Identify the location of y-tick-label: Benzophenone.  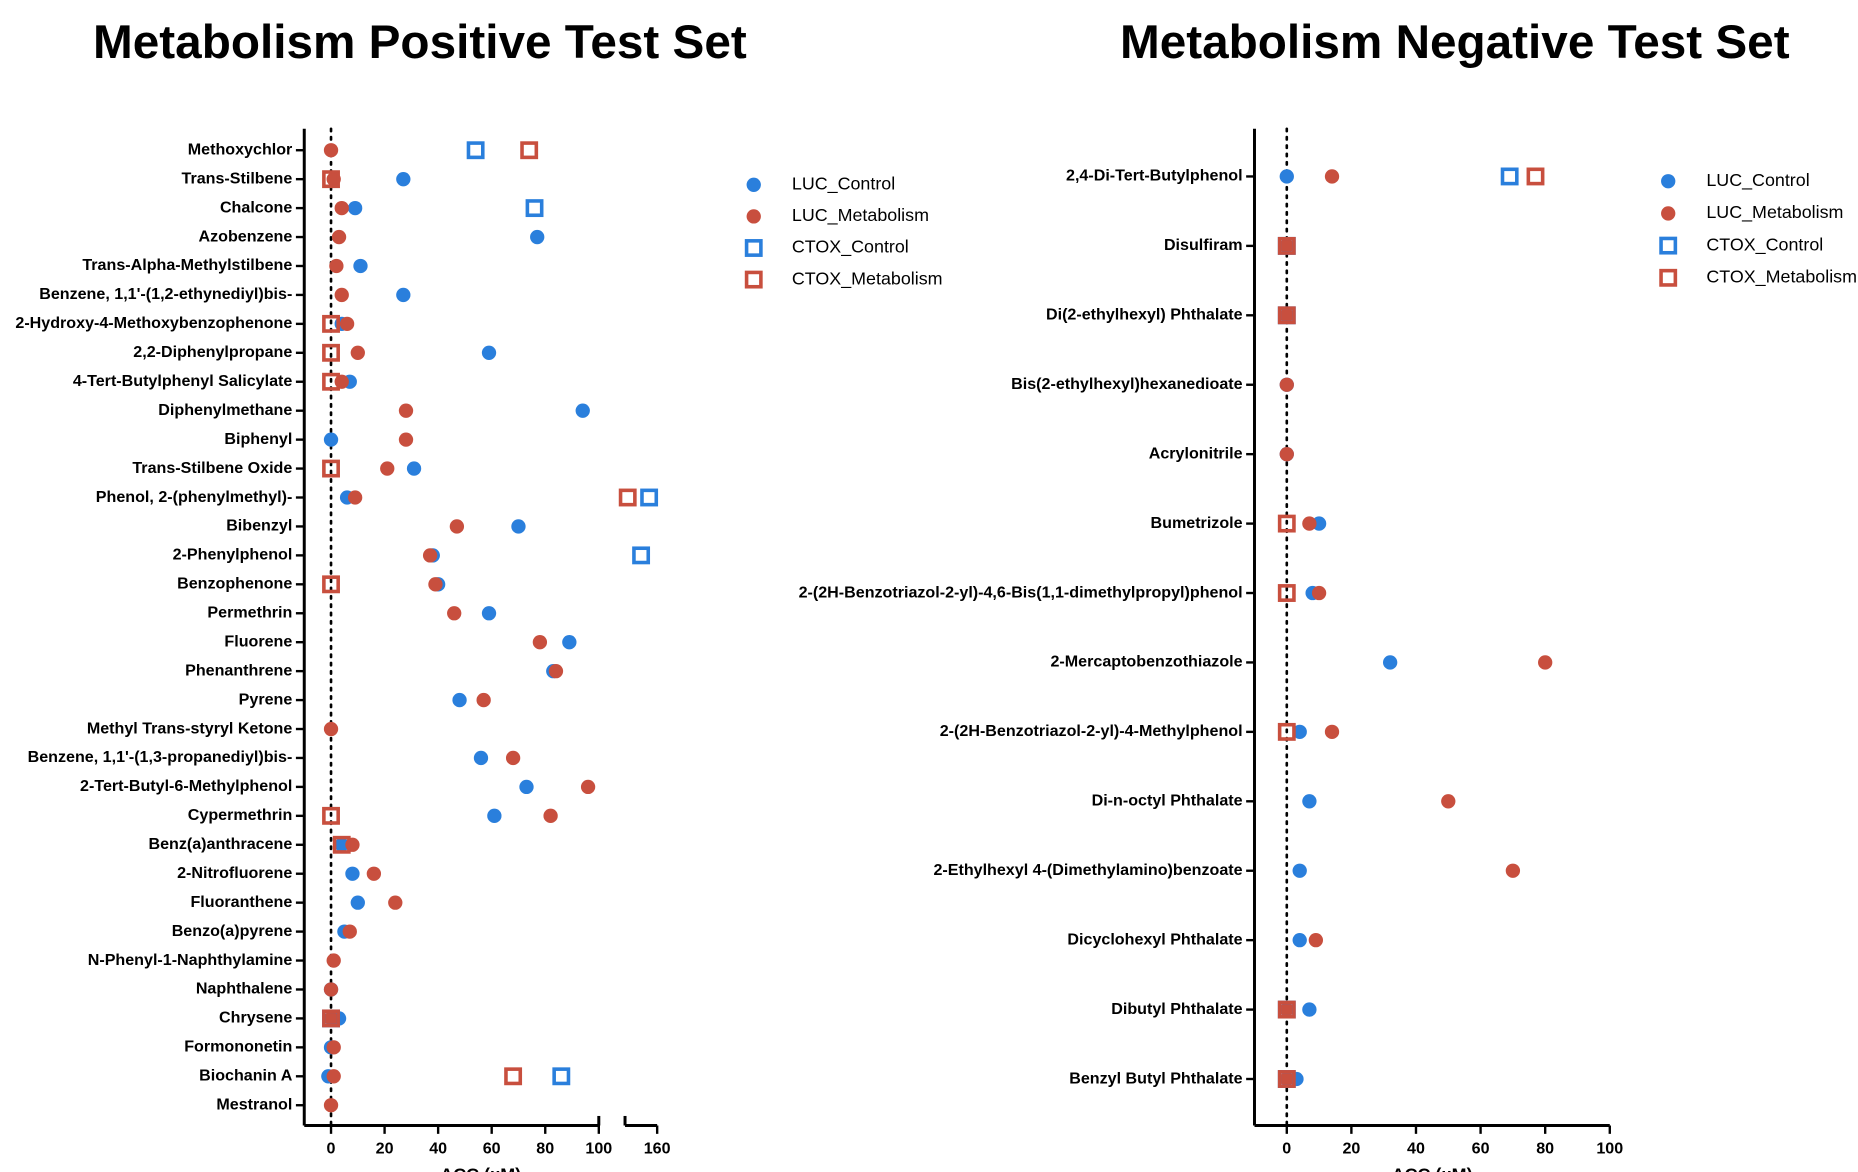
(234, 584).